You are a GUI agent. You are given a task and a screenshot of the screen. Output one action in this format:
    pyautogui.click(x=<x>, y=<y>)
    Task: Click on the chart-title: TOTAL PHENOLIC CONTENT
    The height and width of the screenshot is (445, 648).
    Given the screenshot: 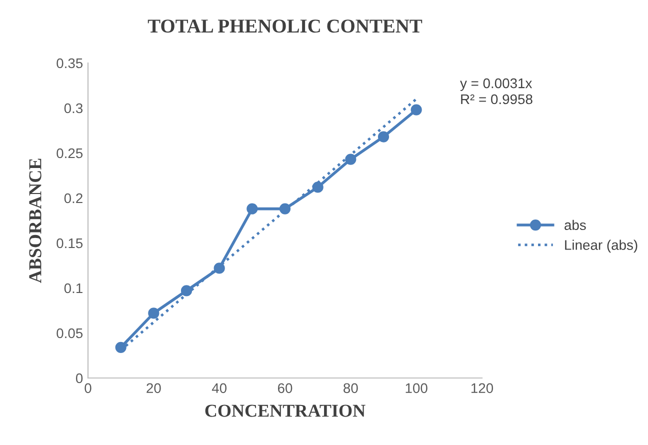 What is the action you would take?
    pyautogui.click(x=285, y=26)
    